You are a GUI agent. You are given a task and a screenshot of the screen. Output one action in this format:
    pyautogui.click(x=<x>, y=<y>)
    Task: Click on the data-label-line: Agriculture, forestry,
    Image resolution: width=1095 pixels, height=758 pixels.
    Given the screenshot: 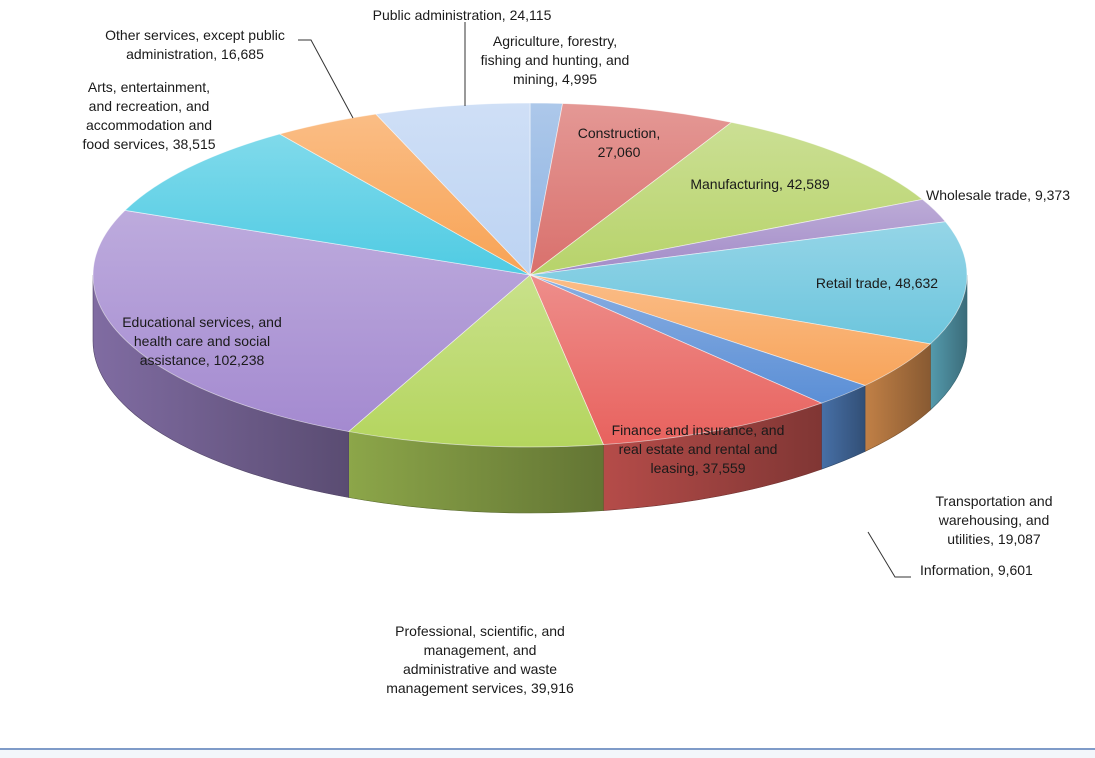 What is the action you would take?
    pyautogui.click(x=555, y=41)
    